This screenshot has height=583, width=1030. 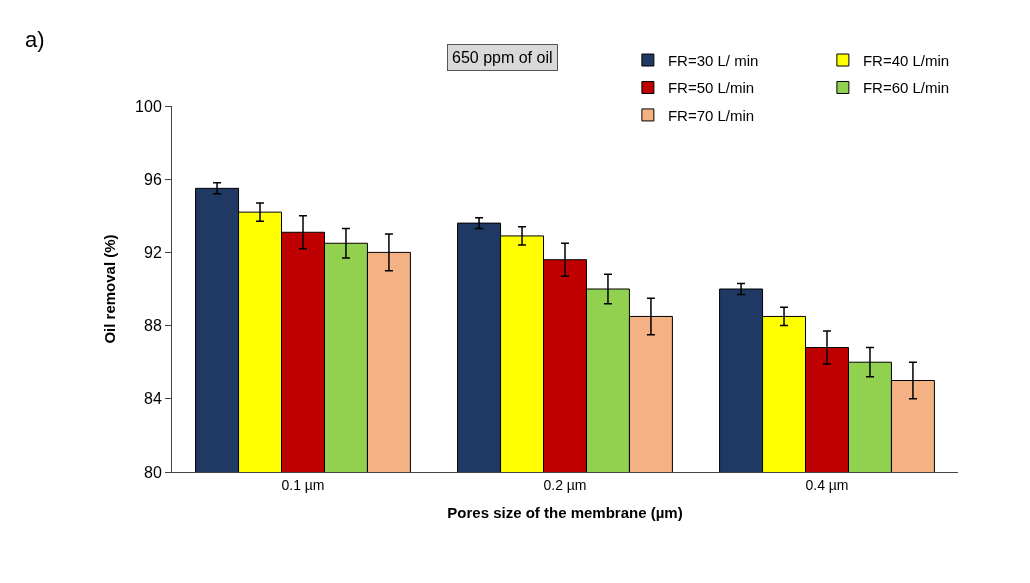 What do you see at coordinates (110, 289) in the screenshot?
I see `y-axis-title: Oil removal (%)` at bounding box center [110, 289].